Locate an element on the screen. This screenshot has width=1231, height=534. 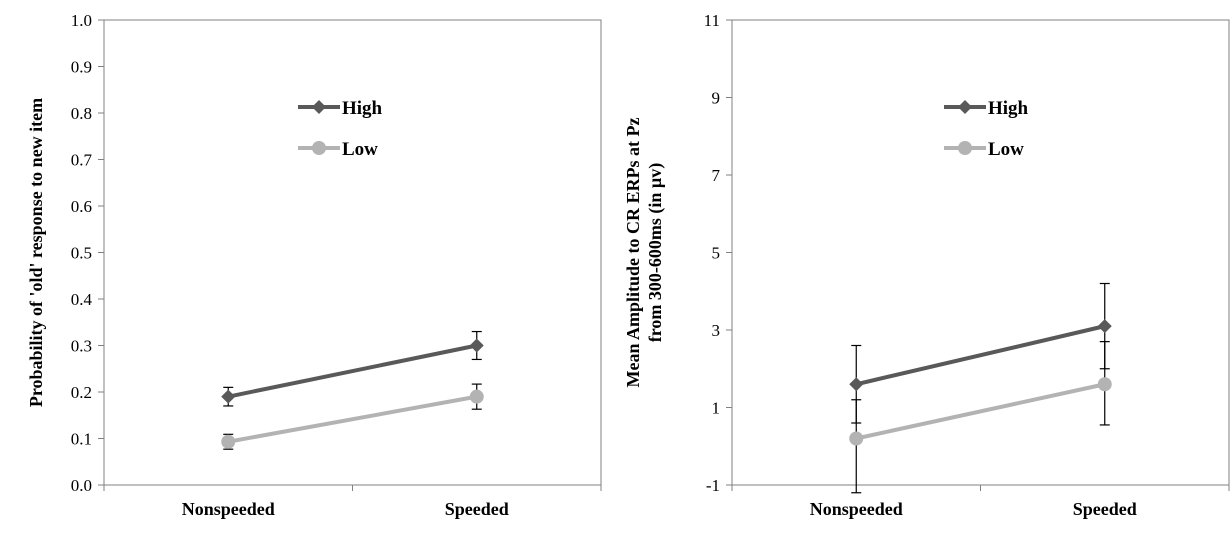
y-tick-label: 0.3 is located at coordinates (81, 346).